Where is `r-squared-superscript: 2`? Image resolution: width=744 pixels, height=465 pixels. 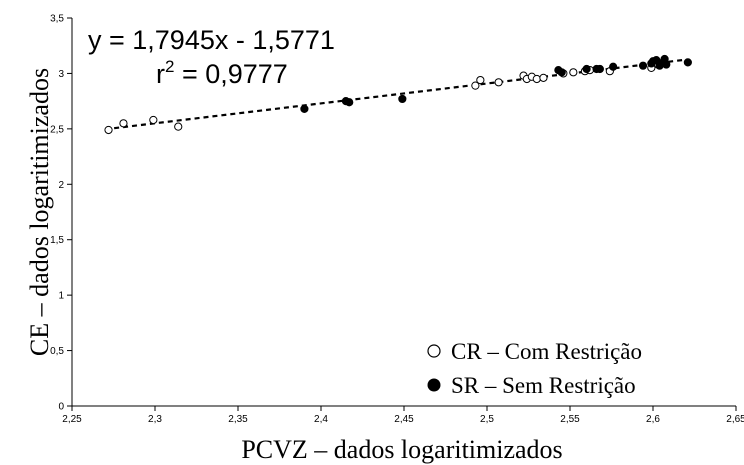
r-squared-superscript: 2 is located at coordinates (169, 66).